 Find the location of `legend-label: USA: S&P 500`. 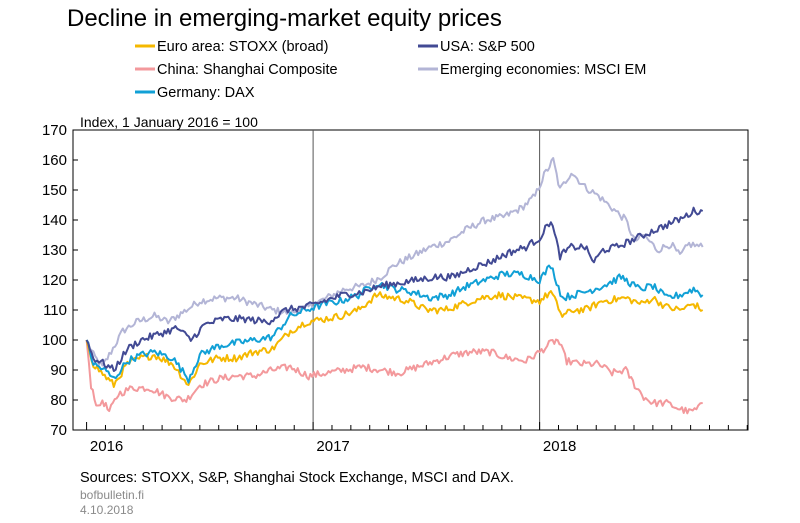

legend-label: USA: S&P 500 is located at coordinates (487, 47).